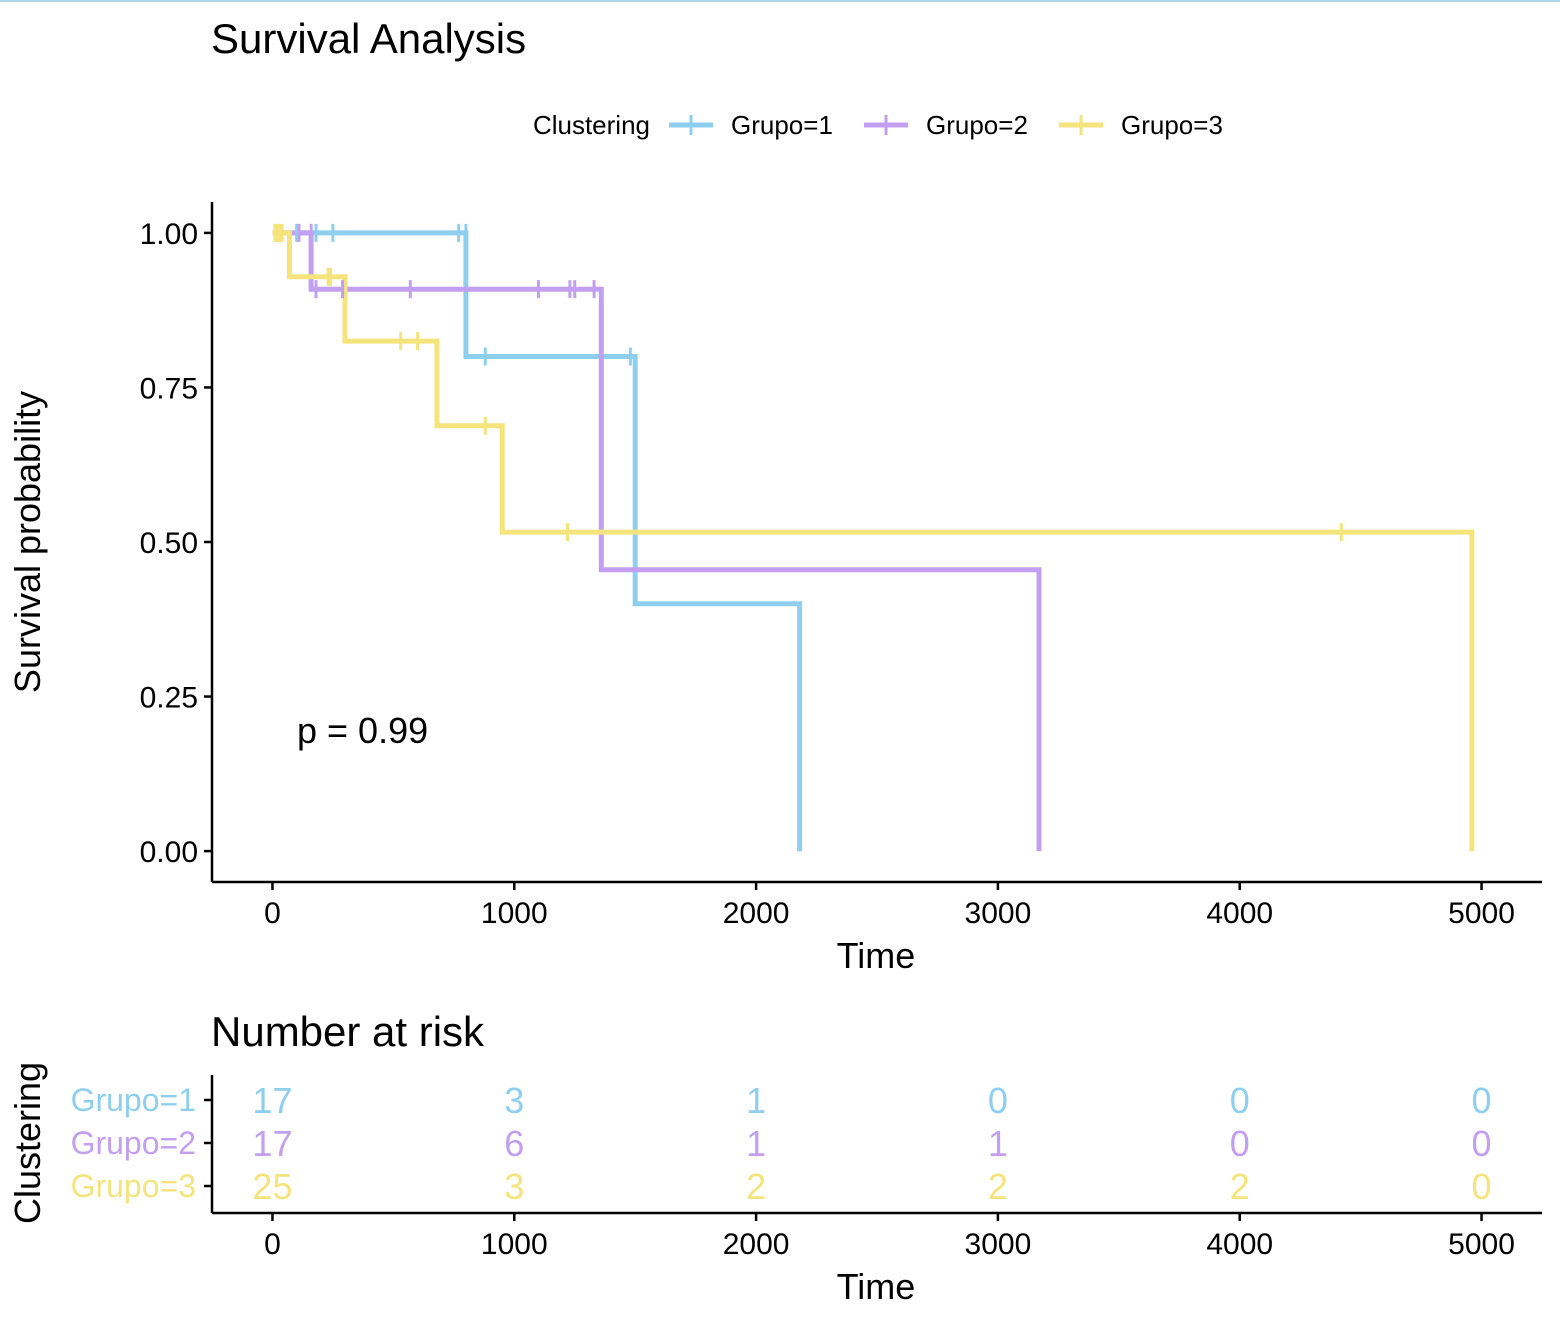 The image size is (1560, 1320). What do you see at coordinates (1172, 125) in the screenshot?
I see `legend-label: Grupo=3` at bounding box center [1172, 125].